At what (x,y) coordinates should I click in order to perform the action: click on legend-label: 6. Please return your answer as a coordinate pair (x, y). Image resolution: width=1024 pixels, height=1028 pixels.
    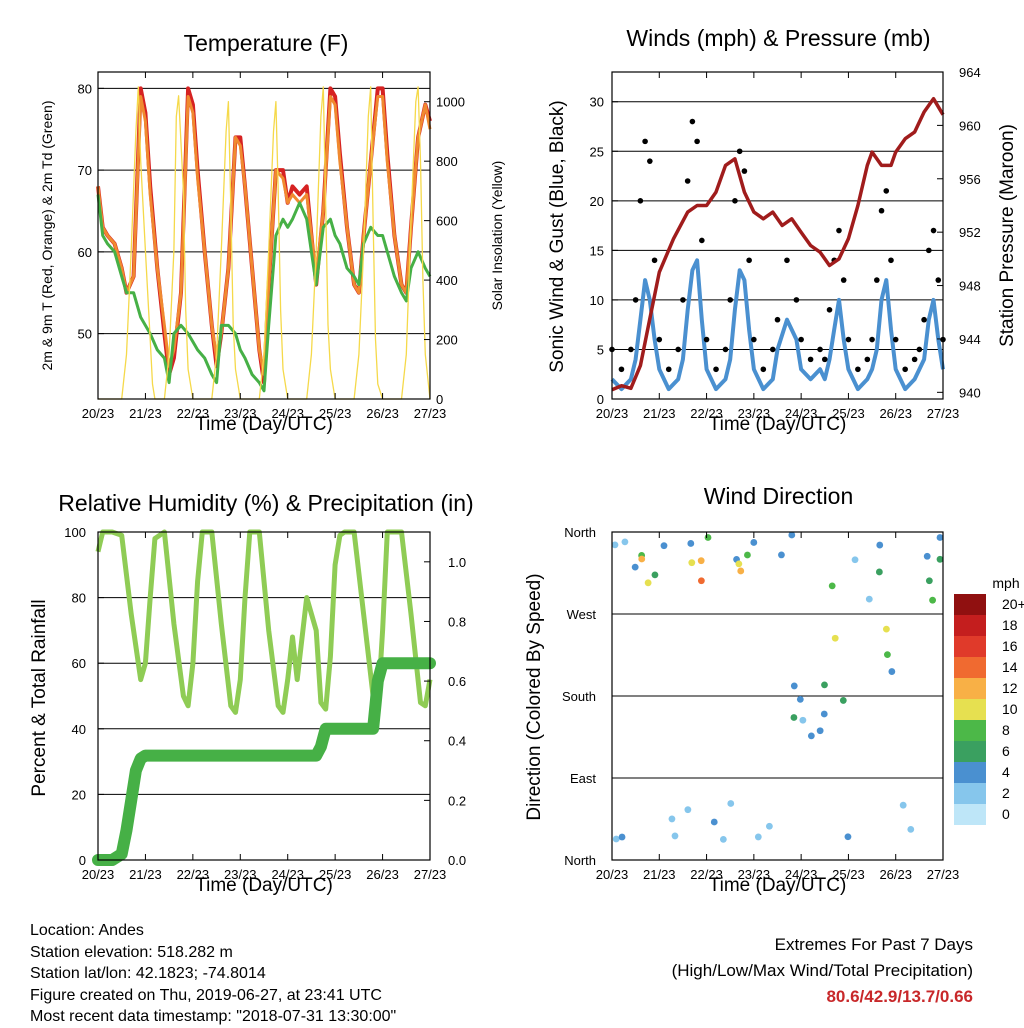
    Looking at the image, I should click on (1006, 751).